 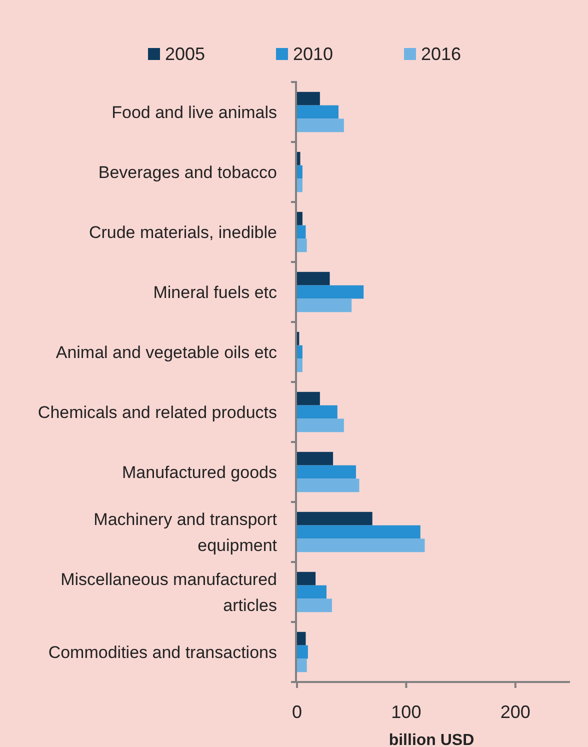 I want to click on y-tick-label: Food and live animals, so click(x=194, y=112).